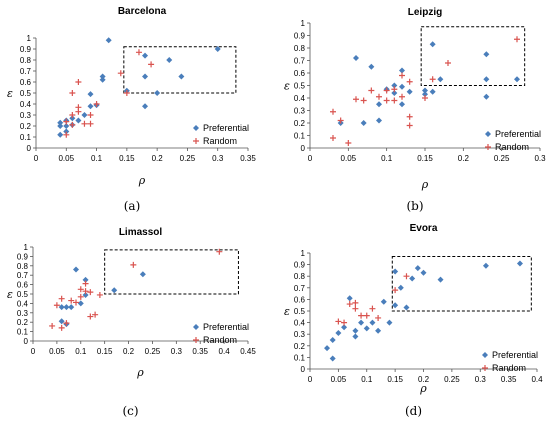 This screenshot has width=550, height=421. I want to click on y-tick-label: 0.5, so click(26, 93).